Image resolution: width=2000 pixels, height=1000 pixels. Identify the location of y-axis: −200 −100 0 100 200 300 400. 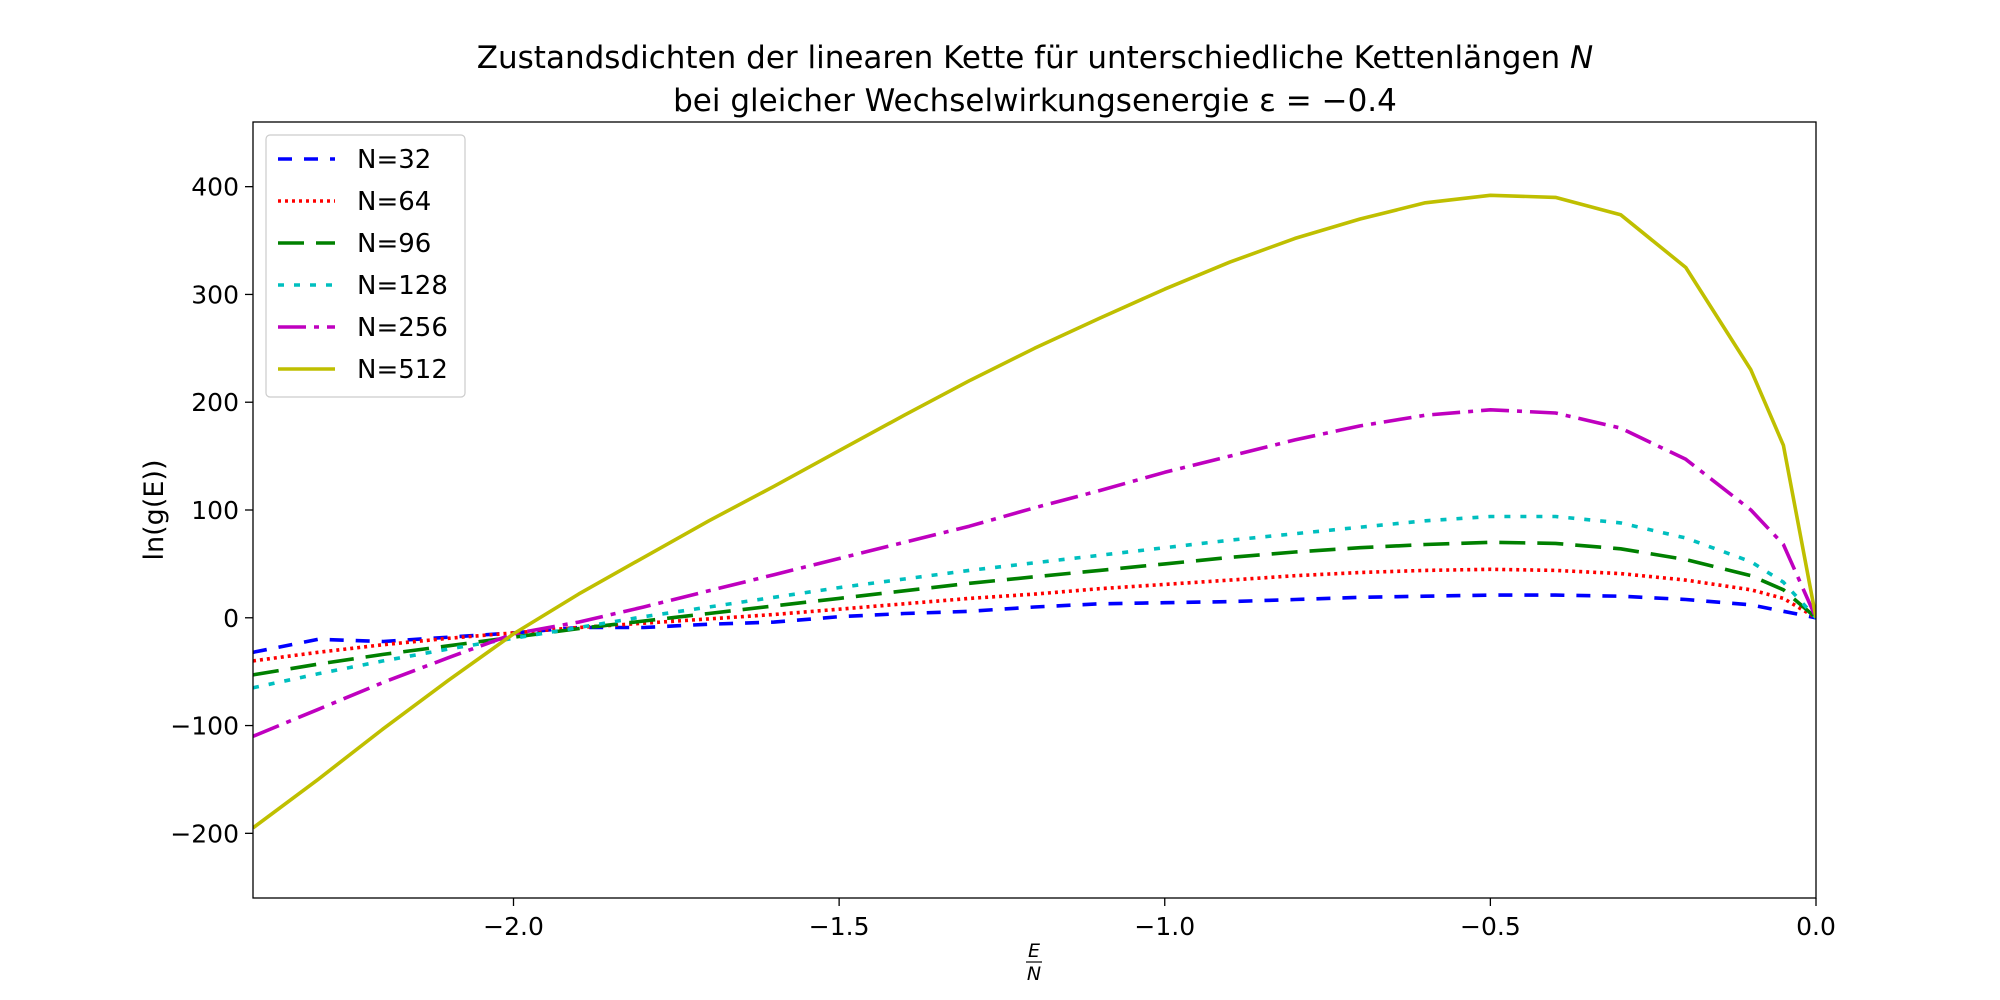
(211, 510).